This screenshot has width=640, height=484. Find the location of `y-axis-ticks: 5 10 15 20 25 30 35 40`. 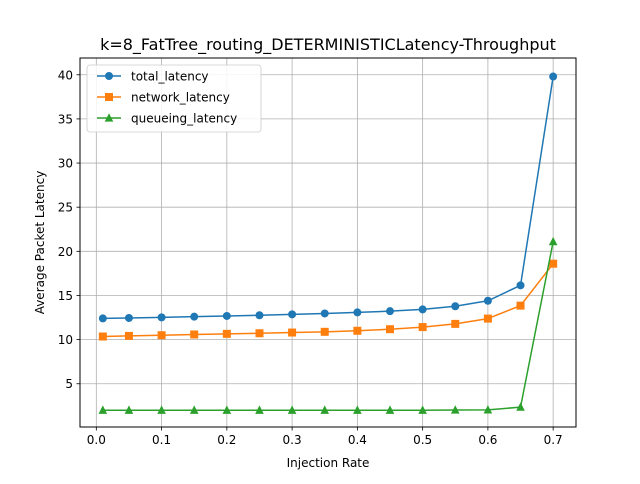

y-axis-ticks: 5 10 15 20 25 30 35 40 is located at coordinates (69, 229).